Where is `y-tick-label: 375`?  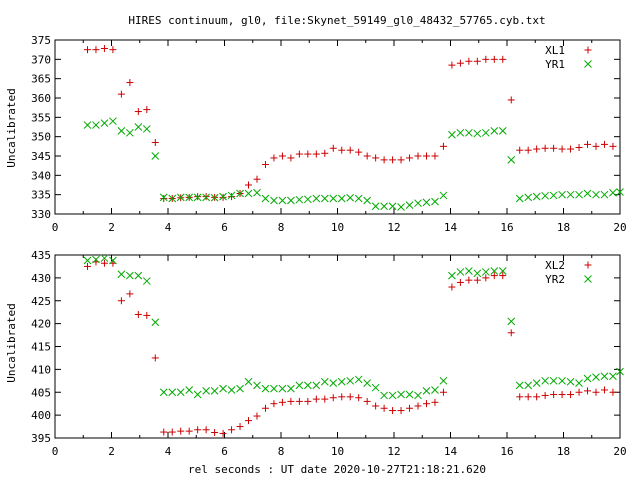 y-tick-label: 375 is located at coordinates (41, 40).